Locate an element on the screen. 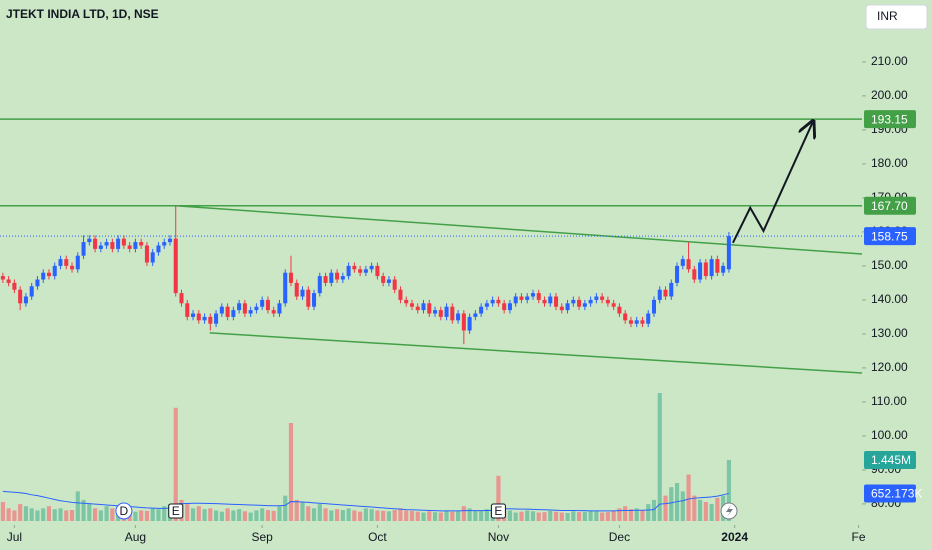 Image resolution: width=932 pixels, height=550 pixels. event-marker is located at coordinates (124, 511).